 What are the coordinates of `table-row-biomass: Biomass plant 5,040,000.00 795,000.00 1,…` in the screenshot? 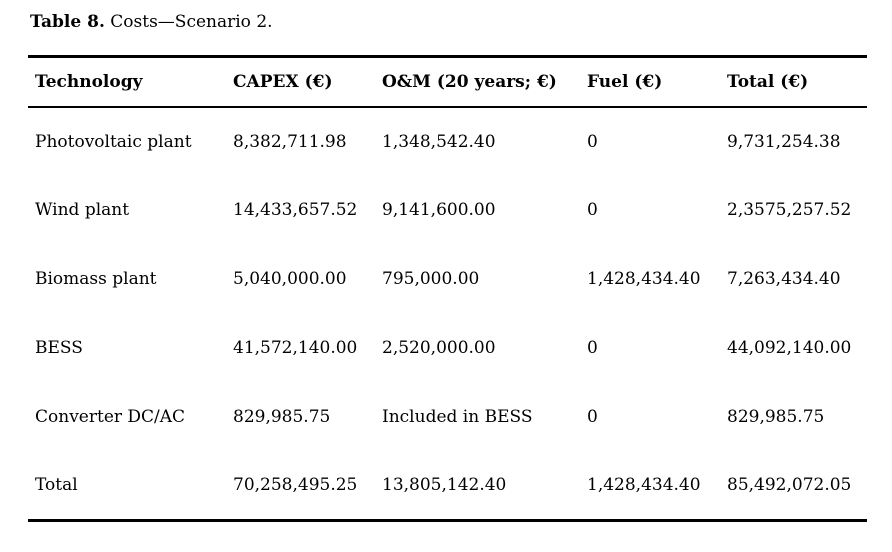 It's located at (447, 279).